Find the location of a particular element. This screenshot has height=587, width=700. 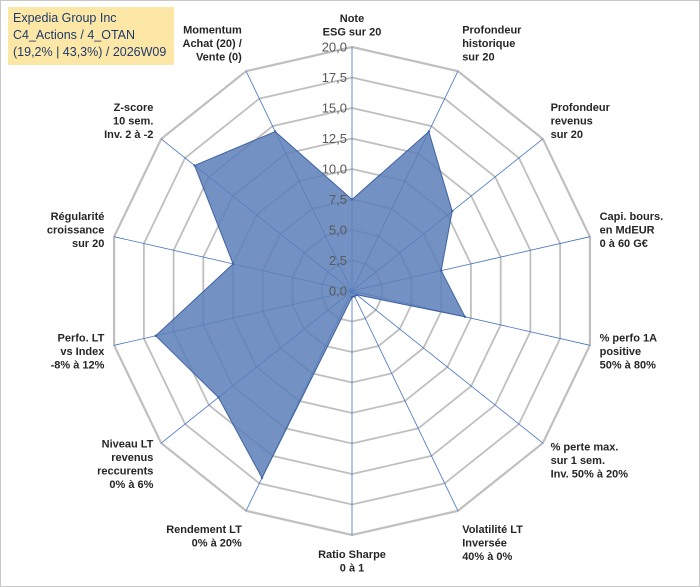

axis-label: Z-score 10 sem. Inv. 2 à -2 is located at coordinates (128, 121).